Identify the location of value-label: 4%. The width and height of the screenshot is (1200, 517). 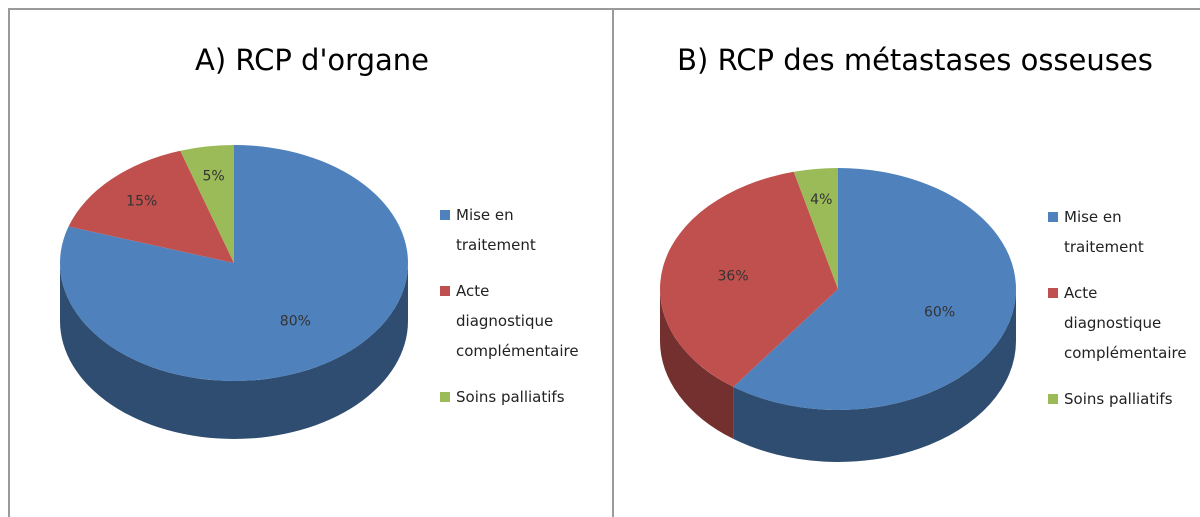
(821, 200).